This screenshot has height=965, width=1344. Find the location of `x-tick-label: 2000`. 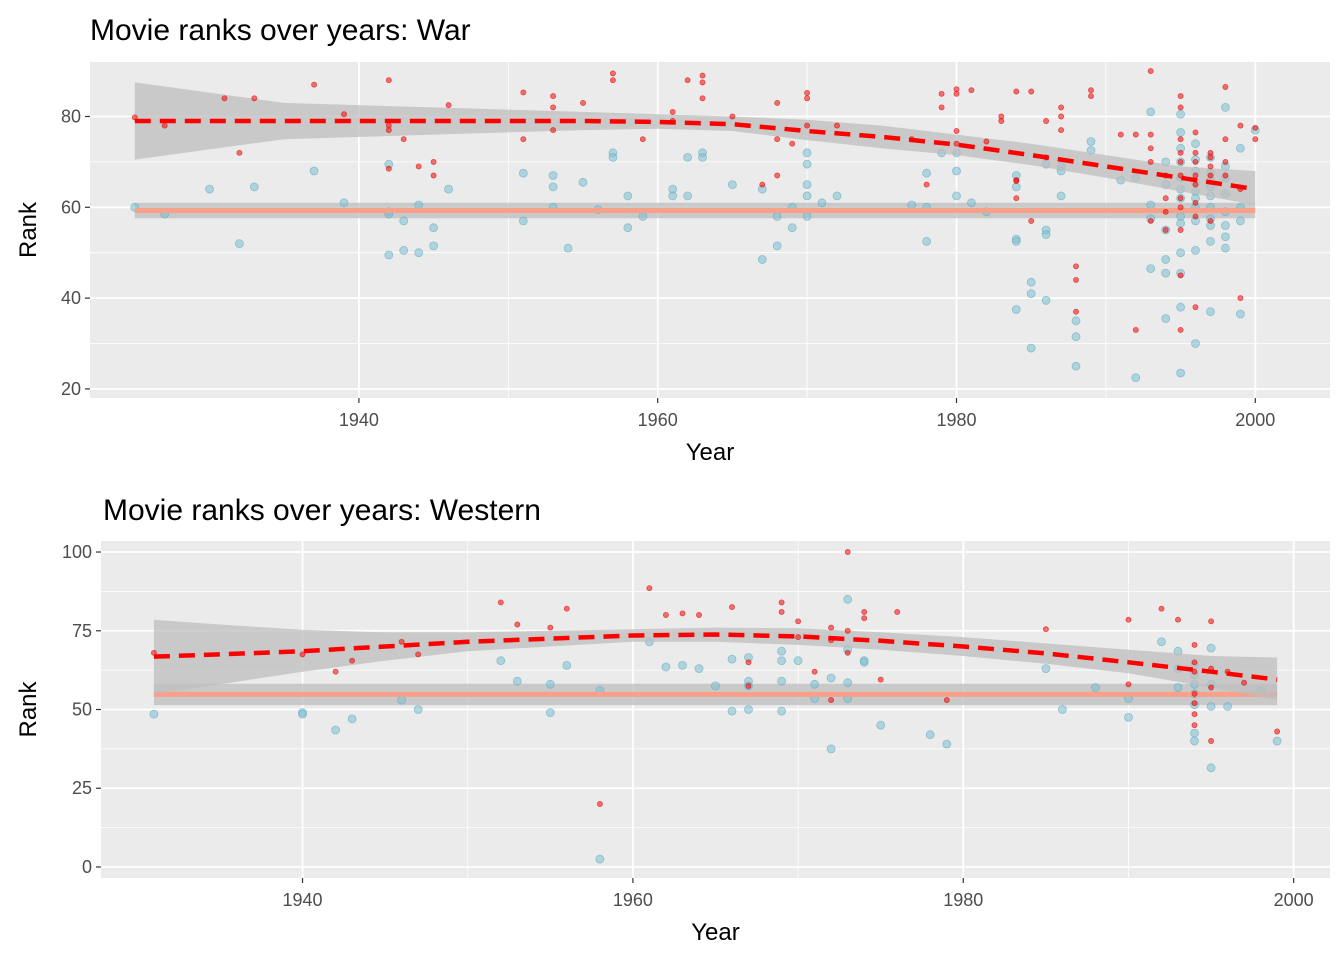

x-tick-label: 2000 is located at coordinates (1294, 900).